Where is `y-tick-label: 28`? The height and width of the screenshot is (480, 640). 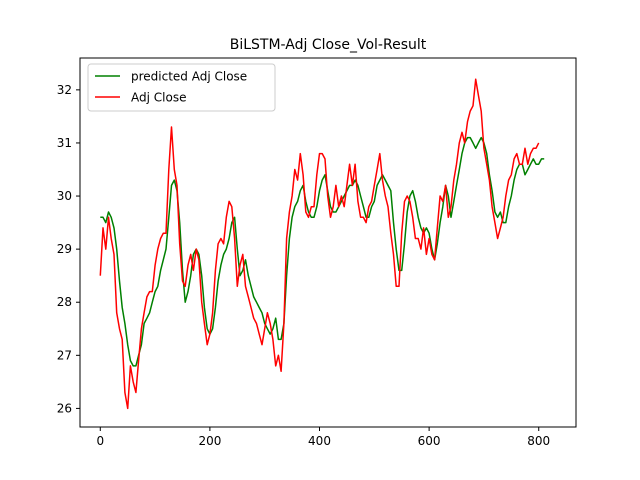
y-tick-label: 28 is located at coordinates (64, 302).